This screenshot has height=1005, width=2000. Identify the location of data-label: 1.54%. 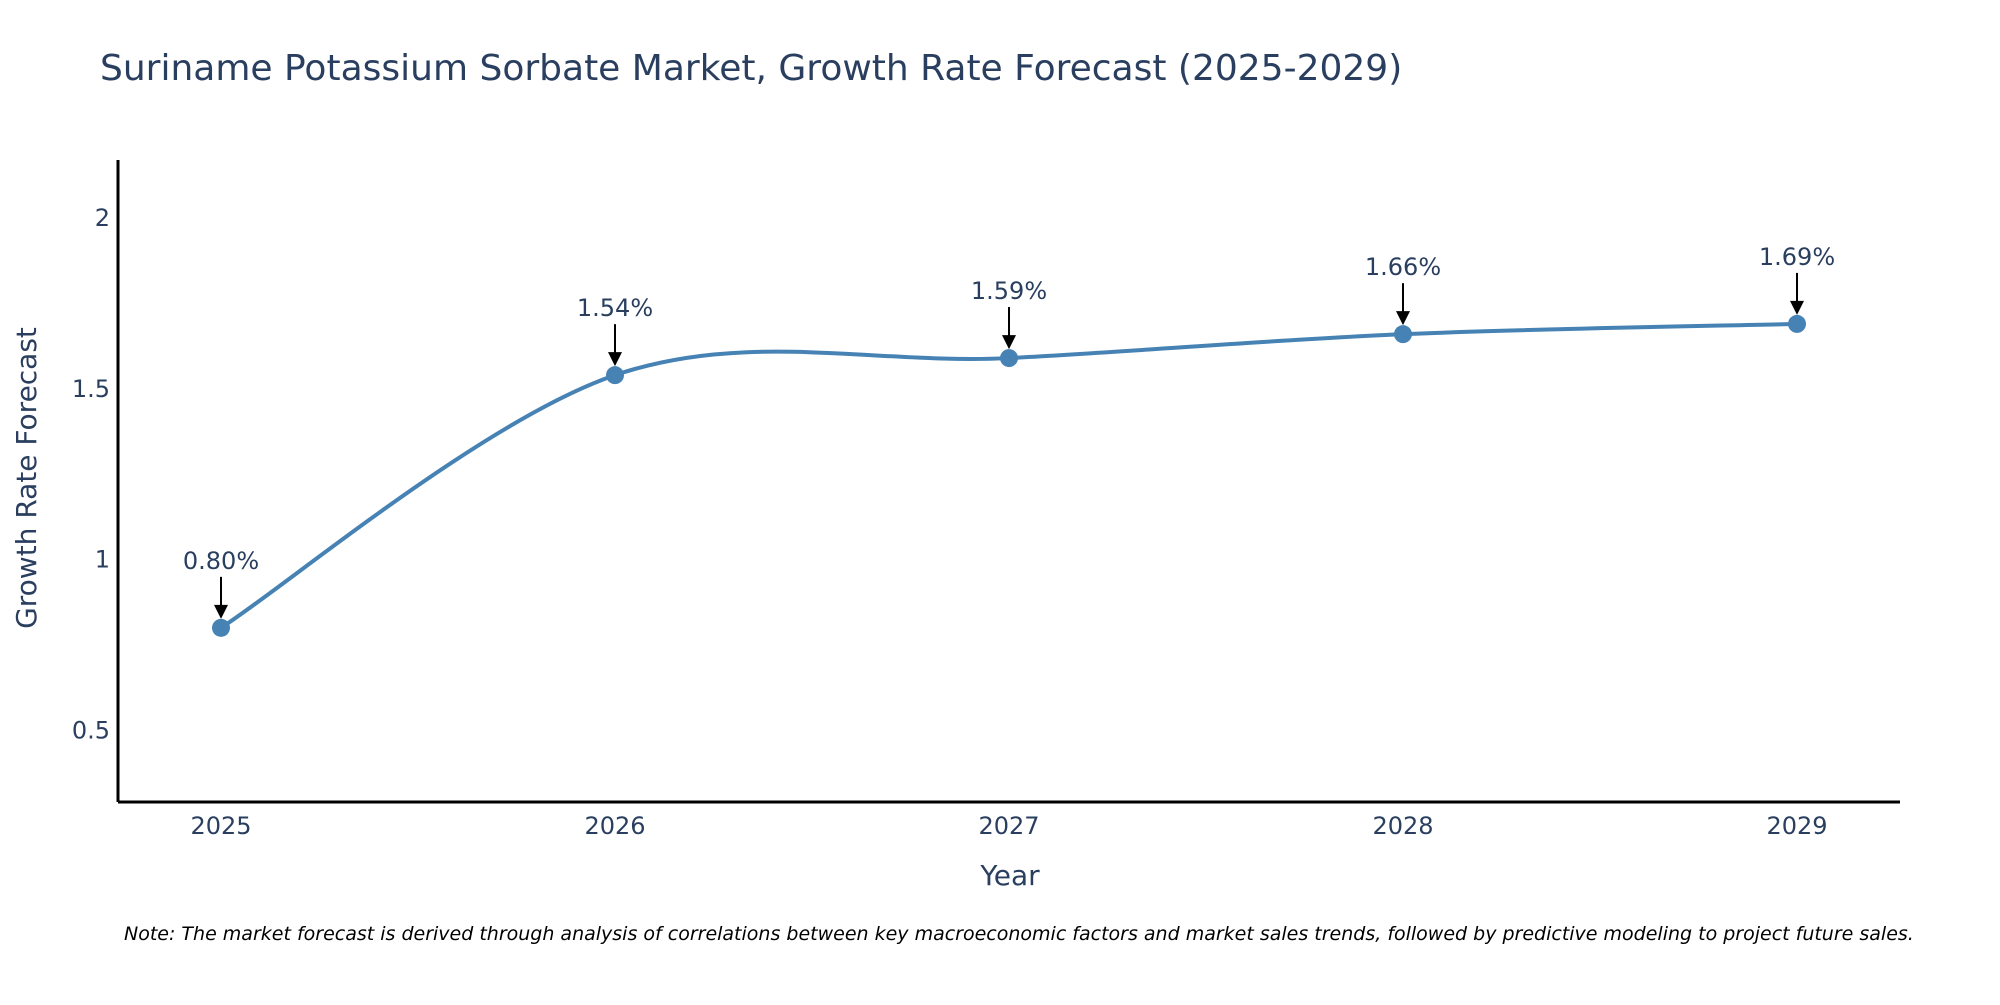
(615, 308).